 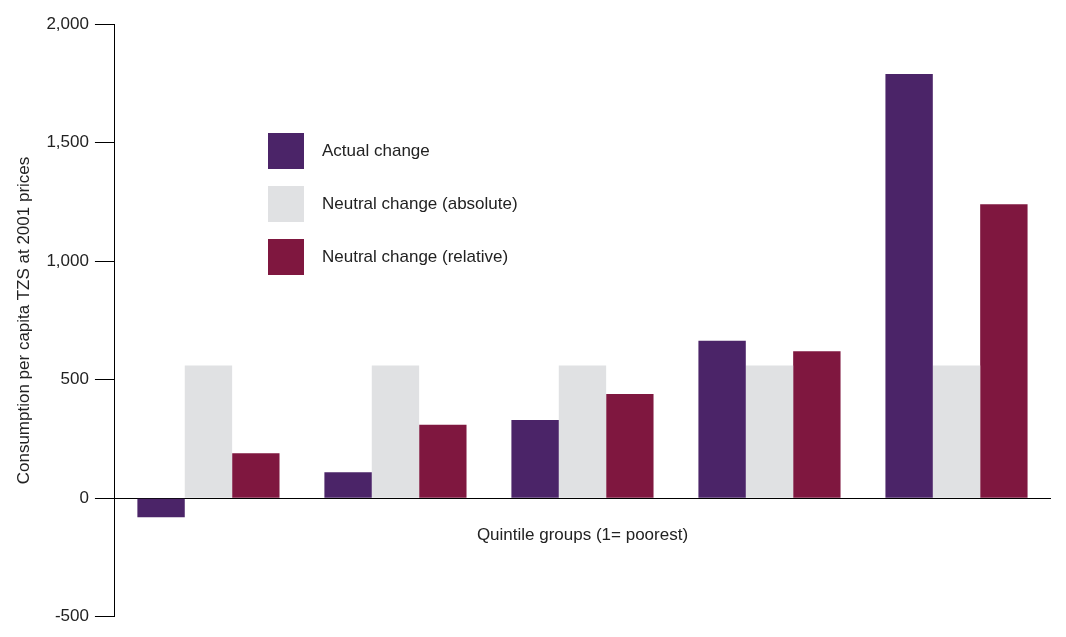 I want to click on y-tick-label: -500, so click(x=71, y=616).